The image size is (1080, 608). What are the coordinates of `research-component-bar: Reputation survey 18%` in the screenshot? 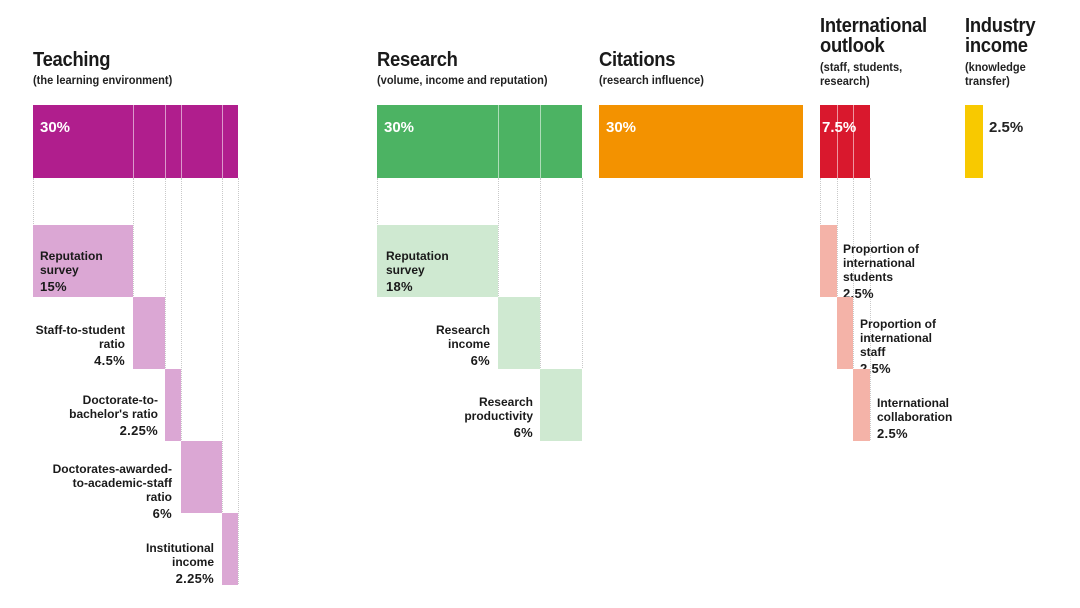 It's located at (437, 261).